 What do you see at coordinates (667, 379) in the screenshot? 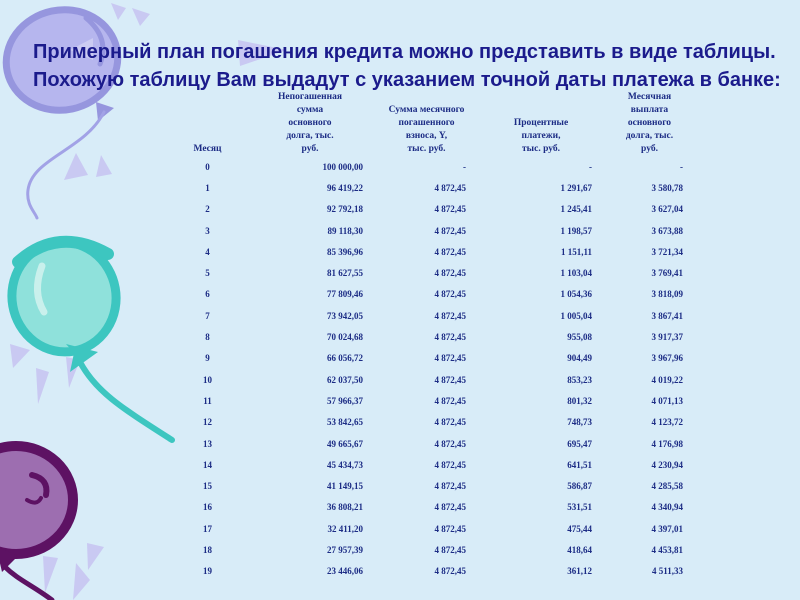
I see `principal-paid-cell: 4 019,22` at bounding box center [667, 379].